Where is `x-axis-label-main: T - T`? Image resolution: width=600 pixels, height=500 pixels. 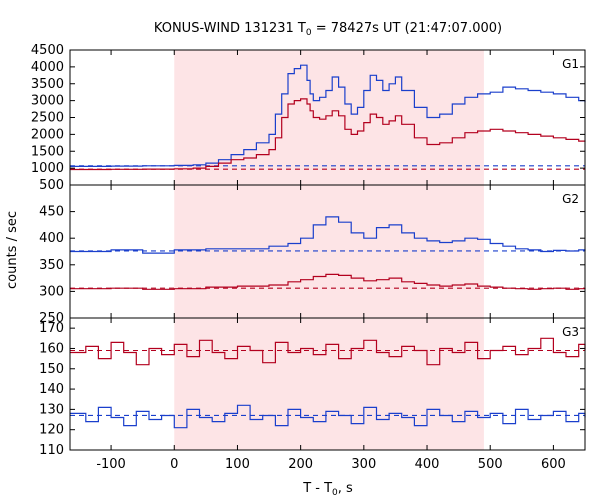
x-axis-label-main: T - T is located at coordinates (317, 488).